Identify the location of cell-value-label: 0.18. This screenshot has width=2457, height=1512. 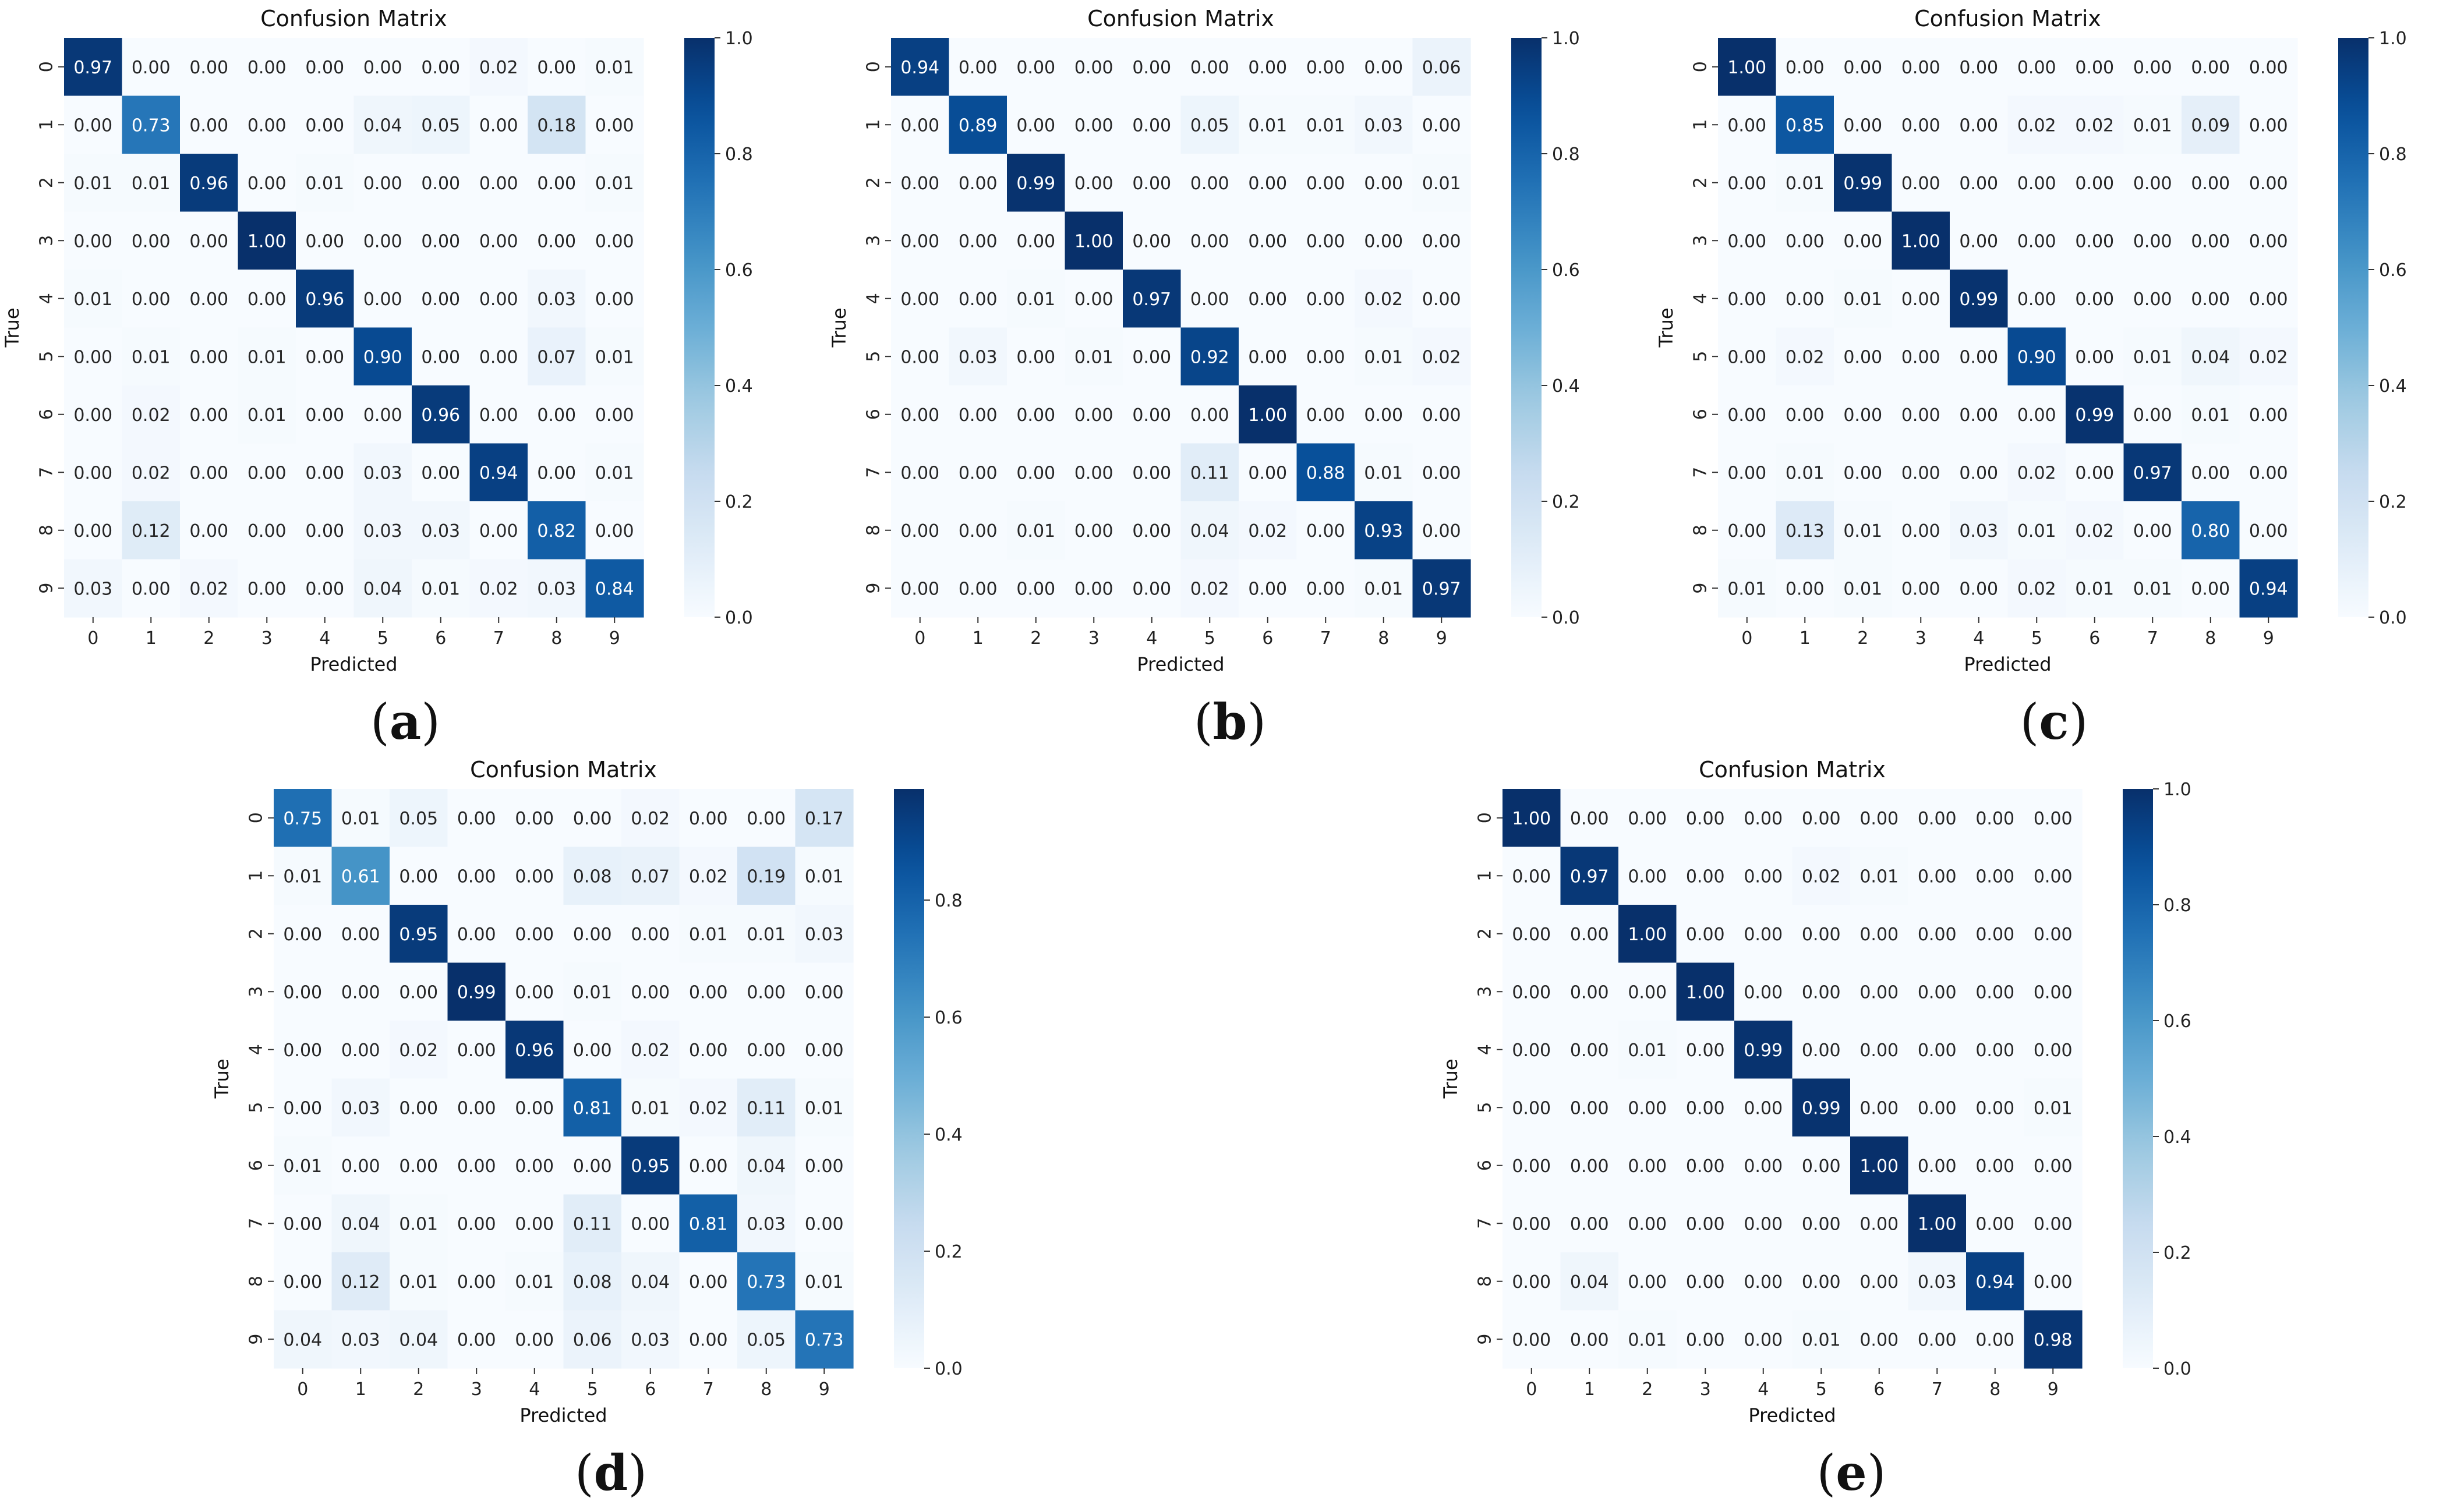
(556, 125).